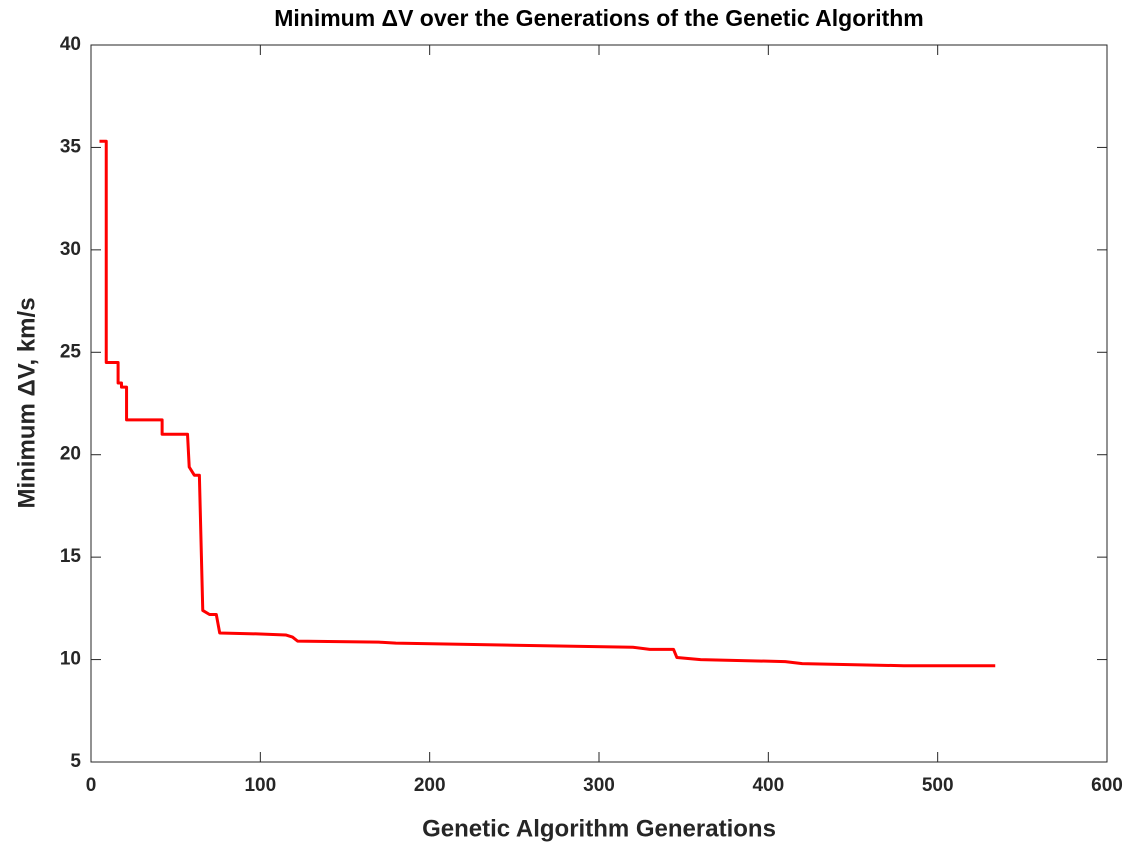 Image resolution: width=1138 pixels, height=853 pixels. Describe the element at coordinates (260, 785) in the screenshot. I see `x-tick-label: 100` at that location.